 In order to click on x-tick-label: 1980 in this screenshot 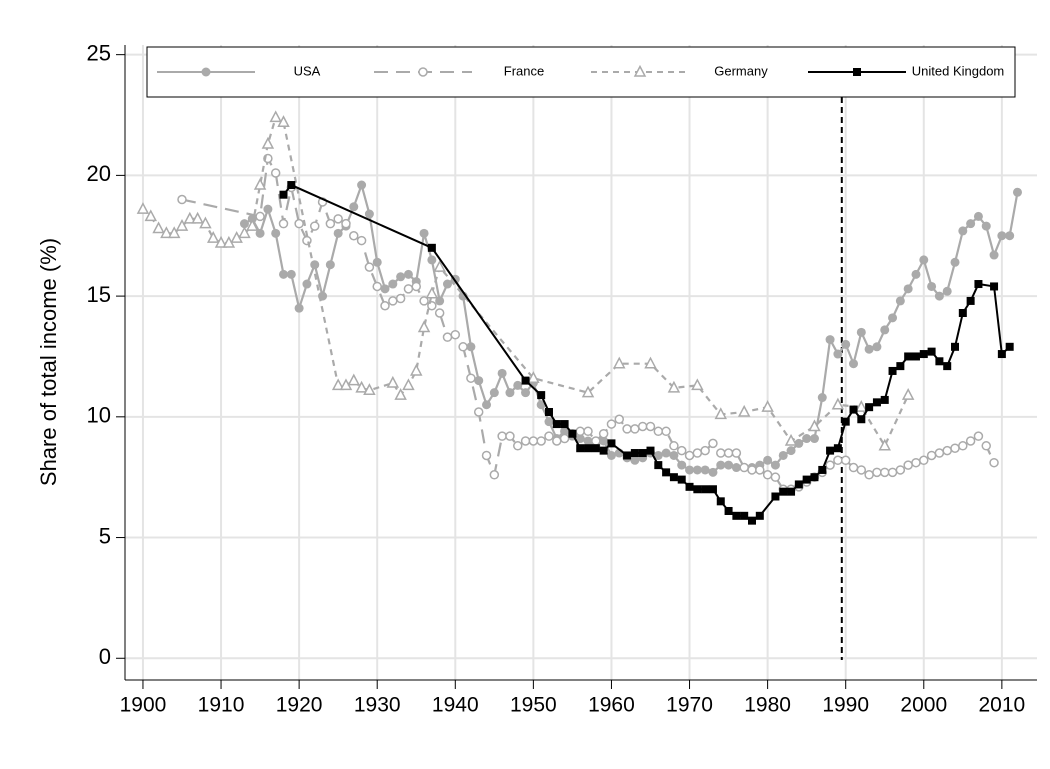, I will do `click(767, 705)`.